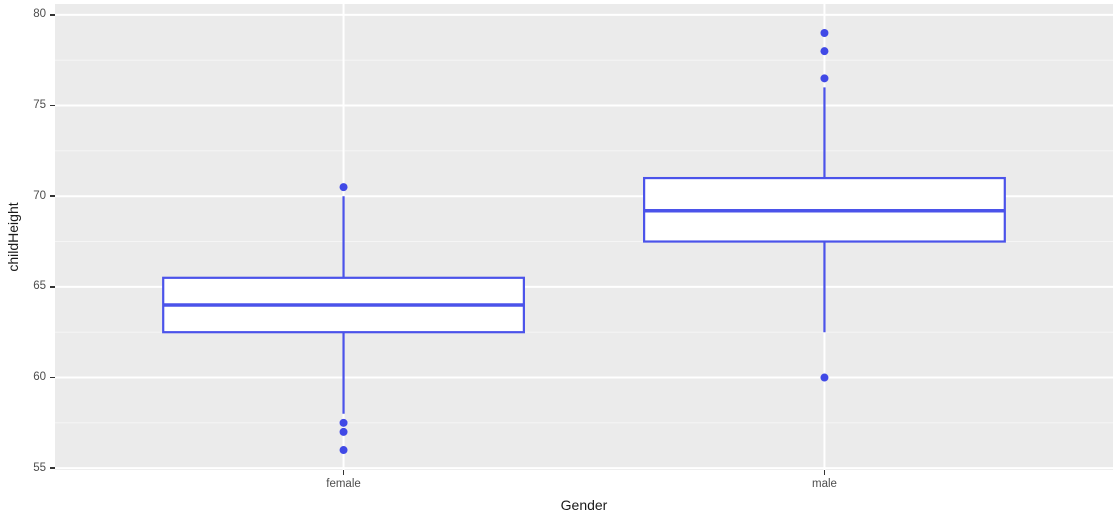 The width and height of the screenshot is (1118, 518). Describe the element at coordinates (39, 286) in the screenshot. I see `y-tick-label: 65` at that location.